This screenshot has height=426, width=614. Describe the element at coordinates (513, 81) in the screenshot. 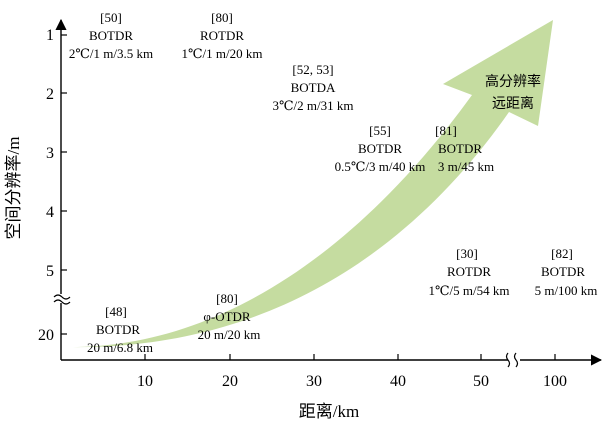

I see `arrow-label-line-1: 高分辨率` at that location.